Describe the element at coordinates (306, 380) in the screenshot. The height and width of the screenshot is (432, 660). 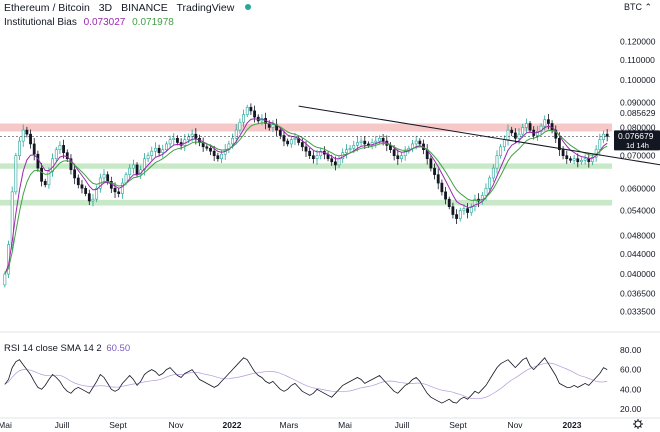
I see `rsi-line` at that location.